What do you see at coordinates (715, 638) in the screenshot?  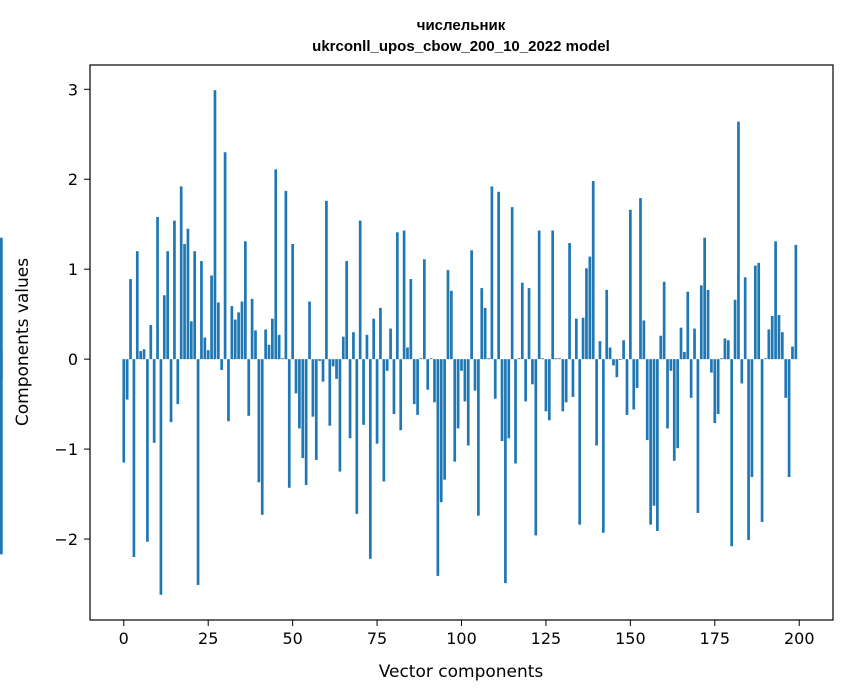 I see `x-tick-label: 175` at bounding box center [715, 638].